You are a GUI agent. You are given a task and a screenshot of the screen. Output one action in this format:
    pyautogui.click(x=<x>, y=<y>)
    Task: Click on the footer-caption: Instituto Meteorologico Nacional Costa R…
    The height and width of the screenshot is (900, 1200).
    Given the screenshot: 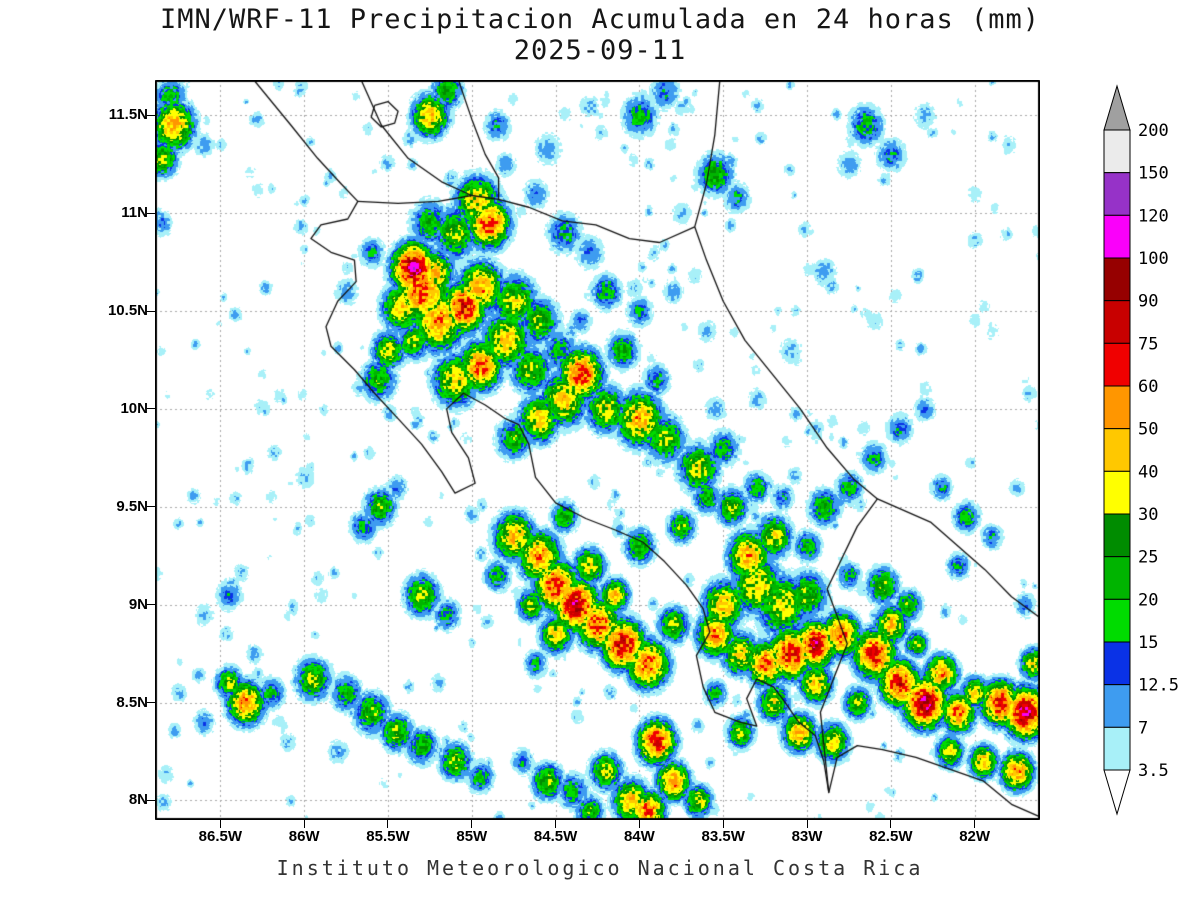 What is the action you would take?
    pyautogui.click(x=600, y=868)
    